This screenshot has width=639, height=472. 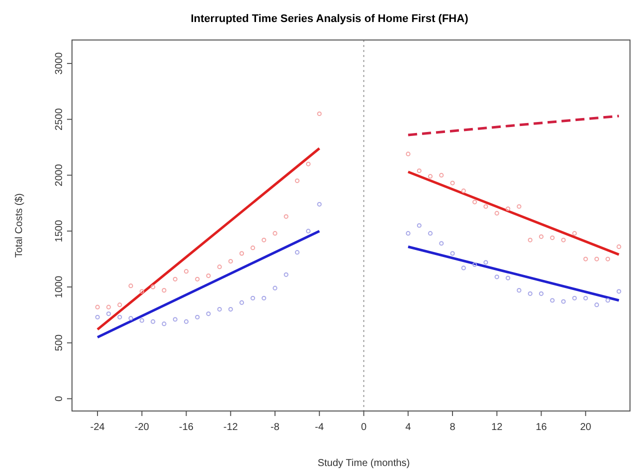 What do you see at coordinates (364, 463) in the screenshot?
I see `x-axis-title: Study Time (months)` at bounding box center [364, 463].